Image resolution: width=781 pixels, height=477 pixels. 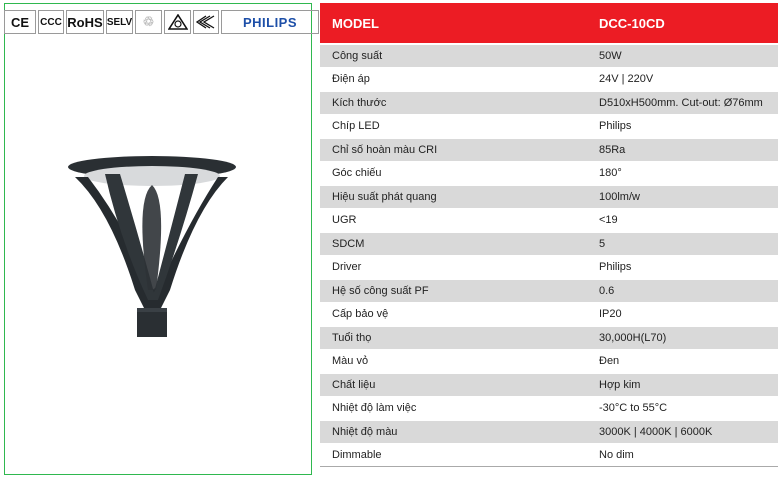 I want to click on spec-label: Tuổi thọ, so click(x=453, y=337).